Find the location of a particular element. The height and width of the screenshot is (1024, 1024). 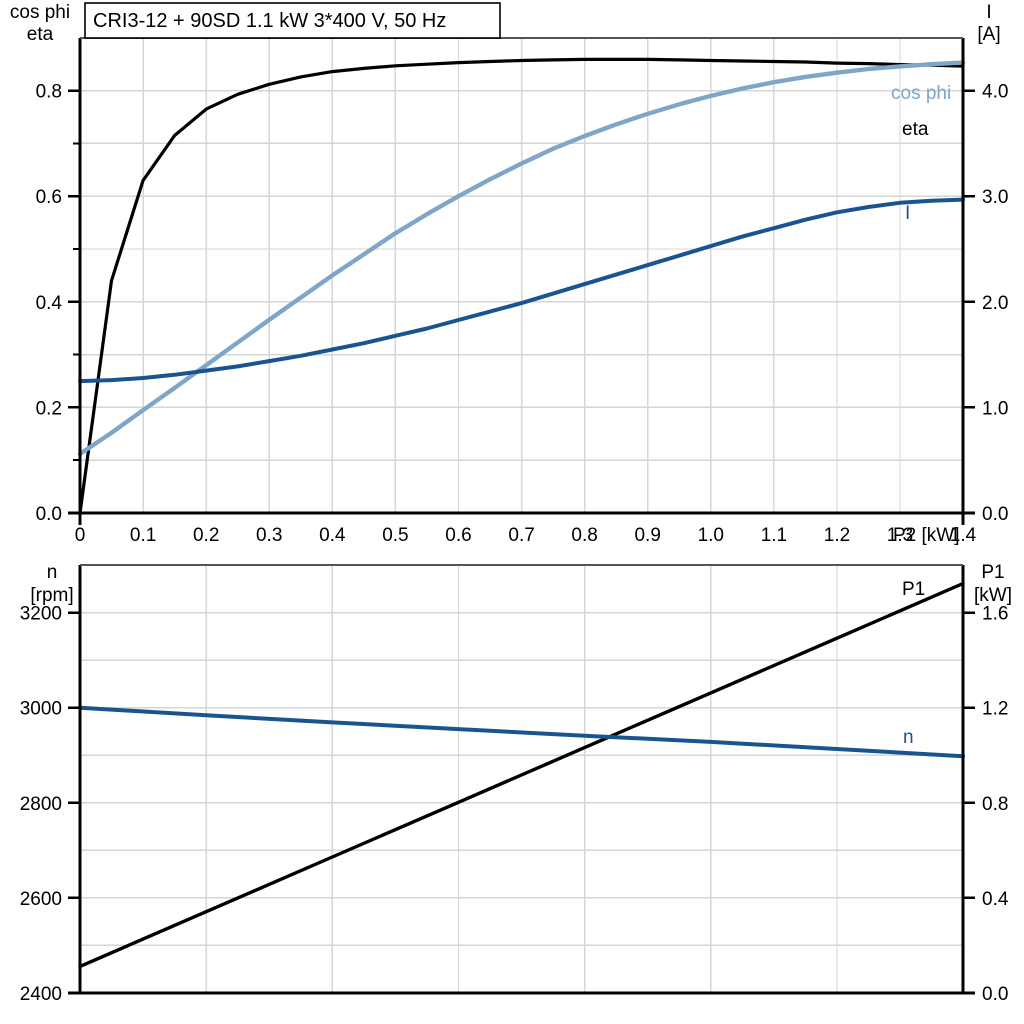

top-x-tick-label: 1.4 is located at coordinates (963, 535).